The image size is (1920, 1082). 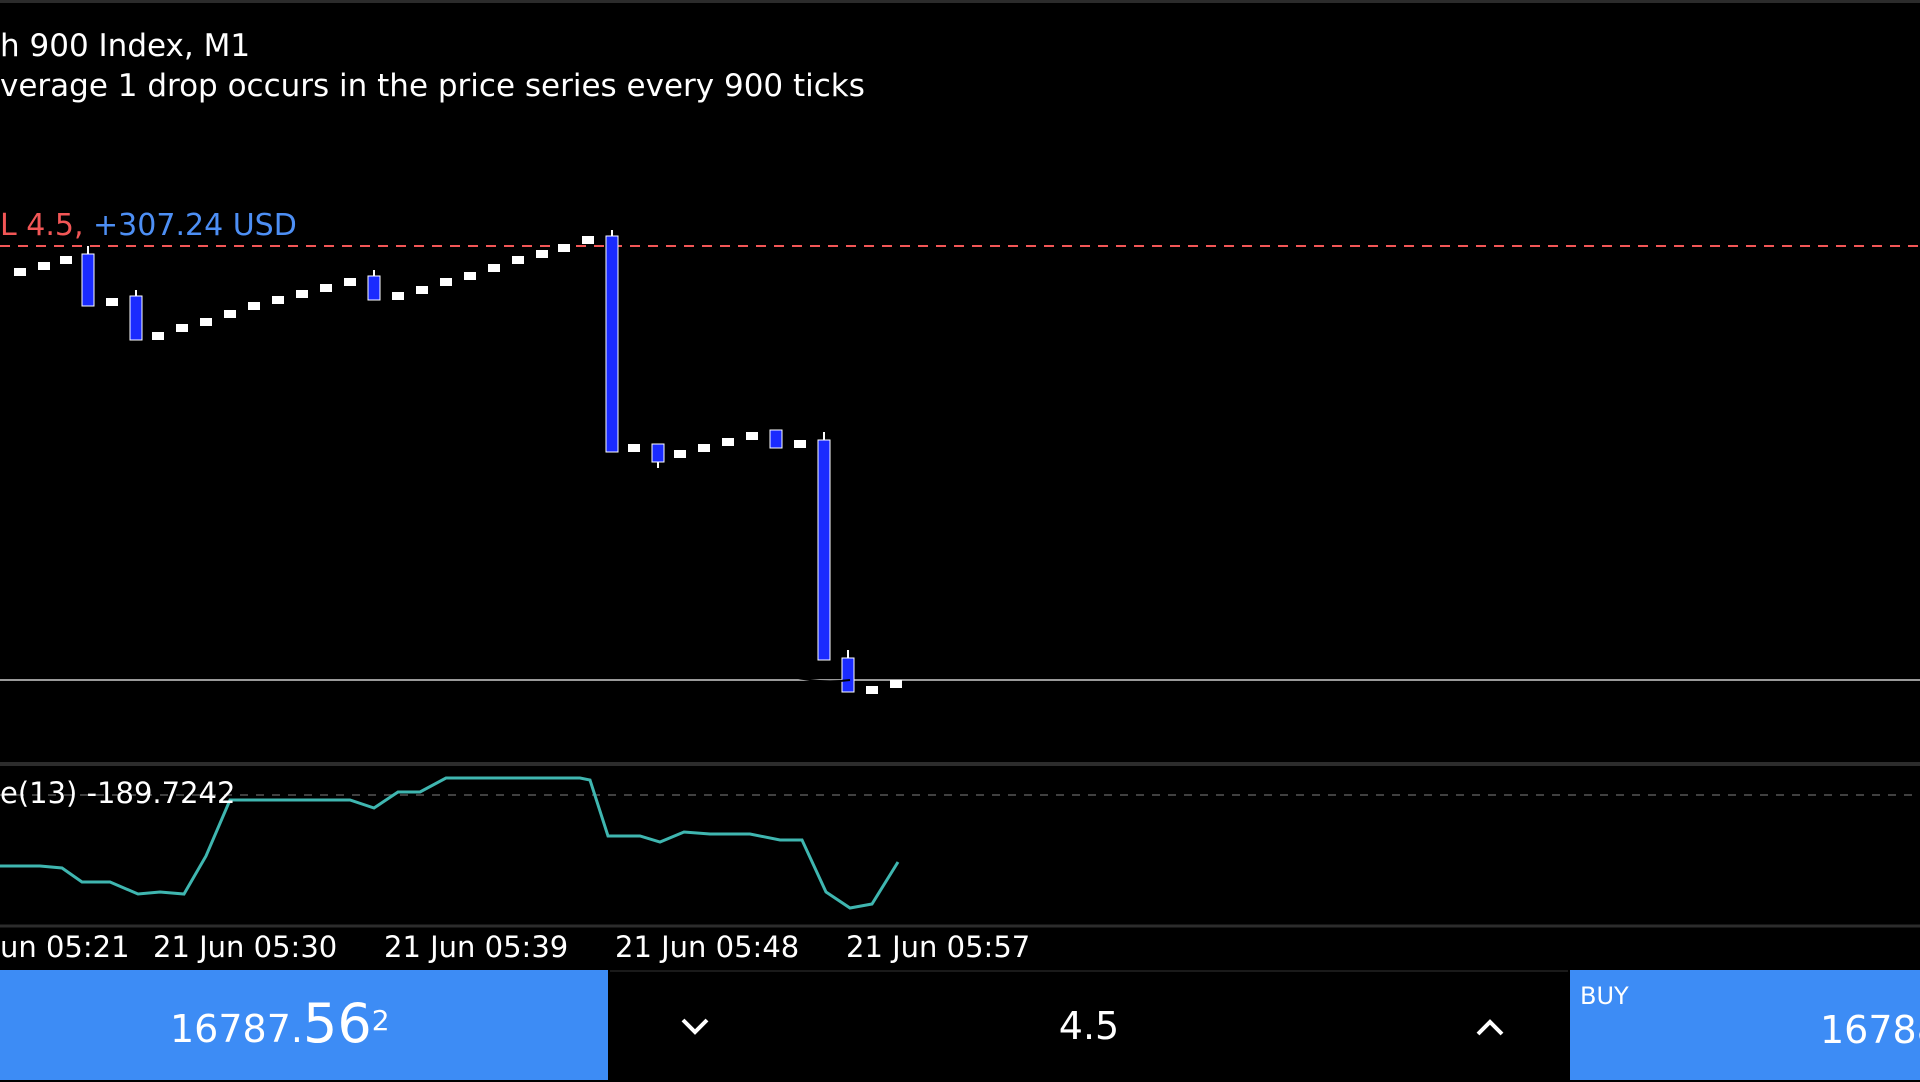 What do you see at coordinates (1604, 996) in the screenshot?
I see `buy-label: BUY` at bounding box center [1604, 996].